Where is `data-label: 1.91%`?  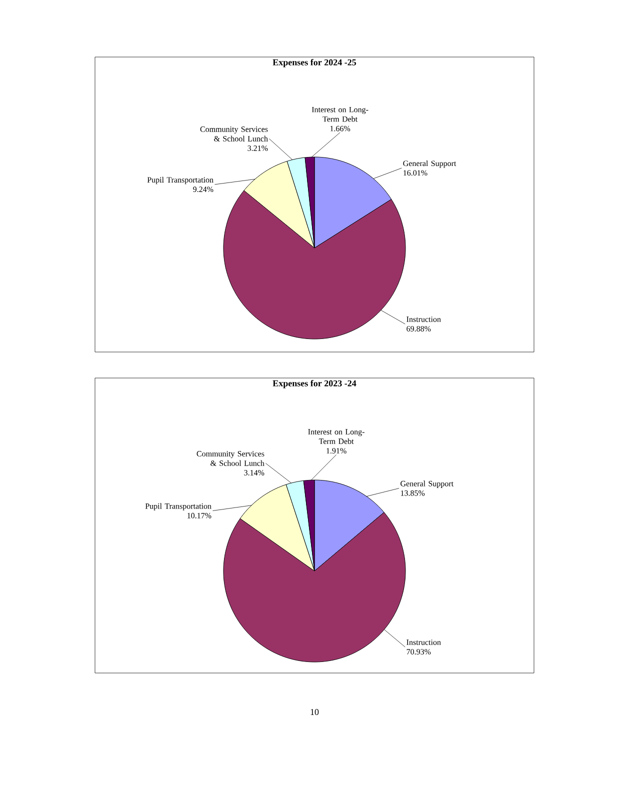 data-label: 1.91% is located at coordinates (336, 451).